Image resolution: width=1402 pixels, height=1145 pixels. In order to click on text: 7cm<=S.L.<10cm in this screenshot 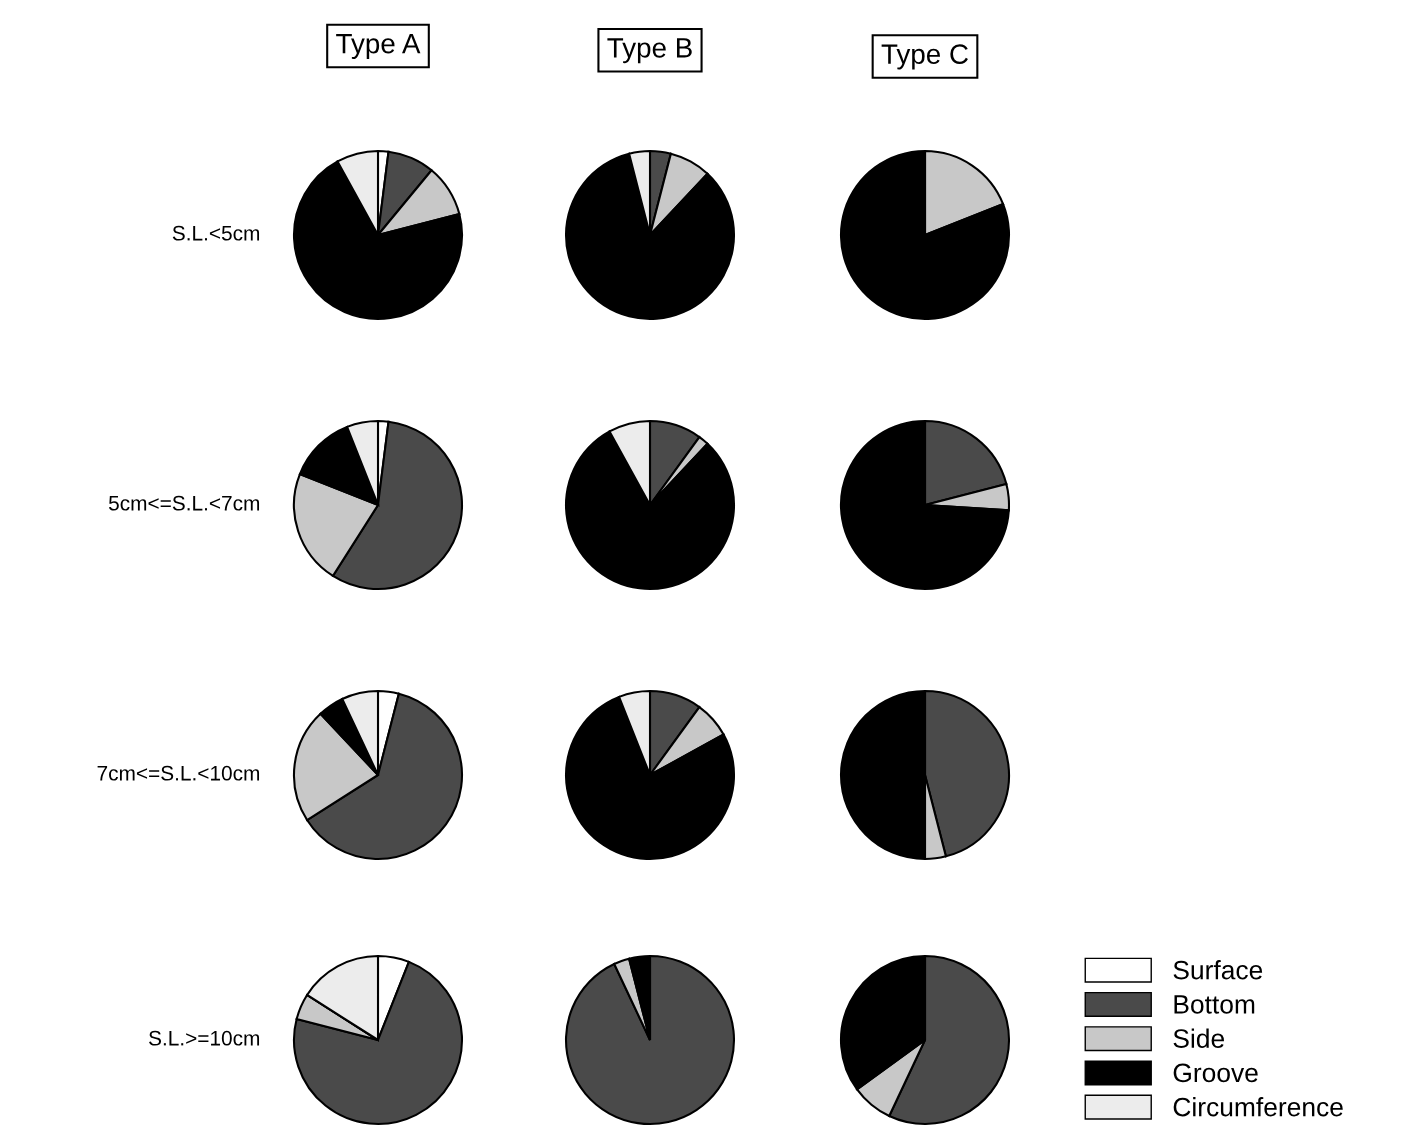, I will do `click(178, 773)`.